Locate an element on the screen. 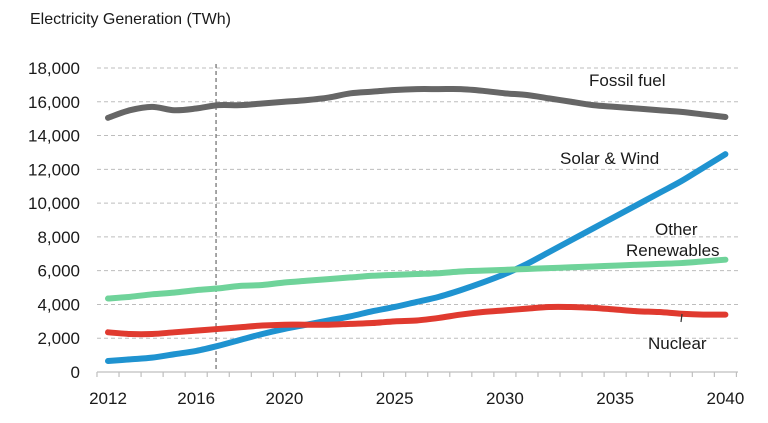  x-tick-label: 2020 is located at coordinates (284, 398).